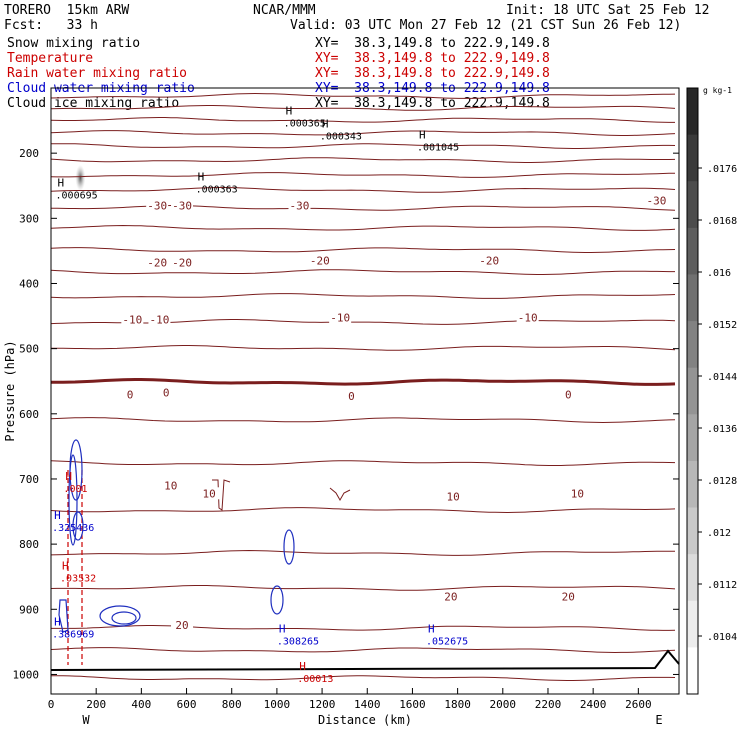 The image size is (740, 740). What do you see at coordinates (340, 494) in the screenshot?
I see `isotherm-dip` at bounding box center [340, 494].